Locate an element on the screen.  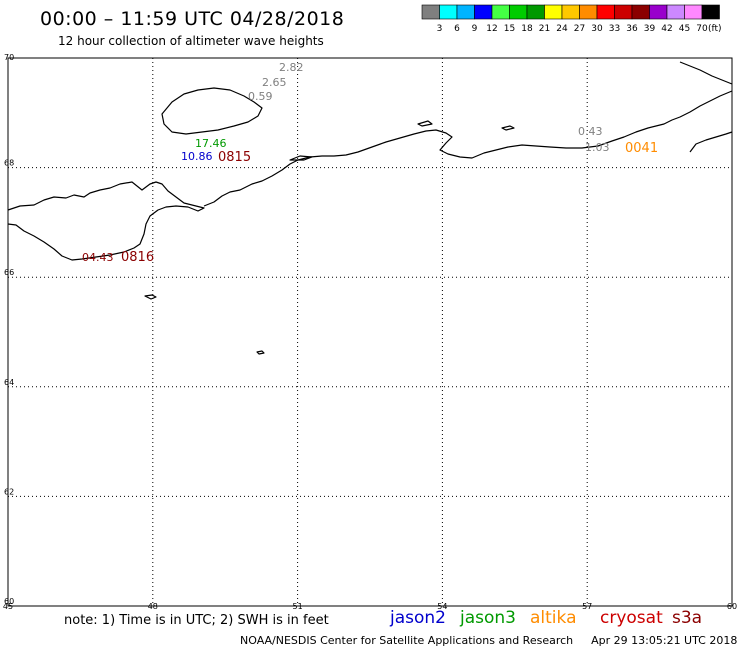
observation-time: 0816 is located at coordinates (137, 257).